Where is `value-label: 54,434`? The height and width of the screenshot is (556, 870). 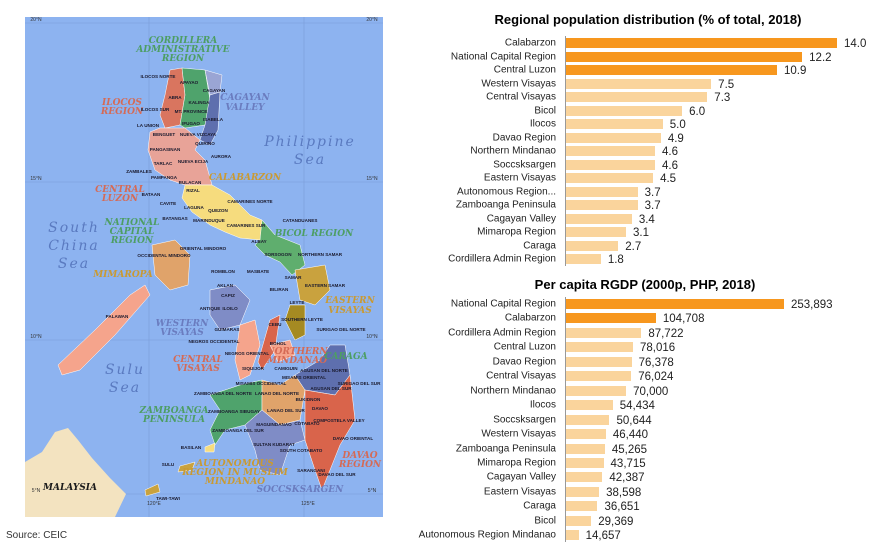 value-label: 54,434 is located at coordinates (637, 406).